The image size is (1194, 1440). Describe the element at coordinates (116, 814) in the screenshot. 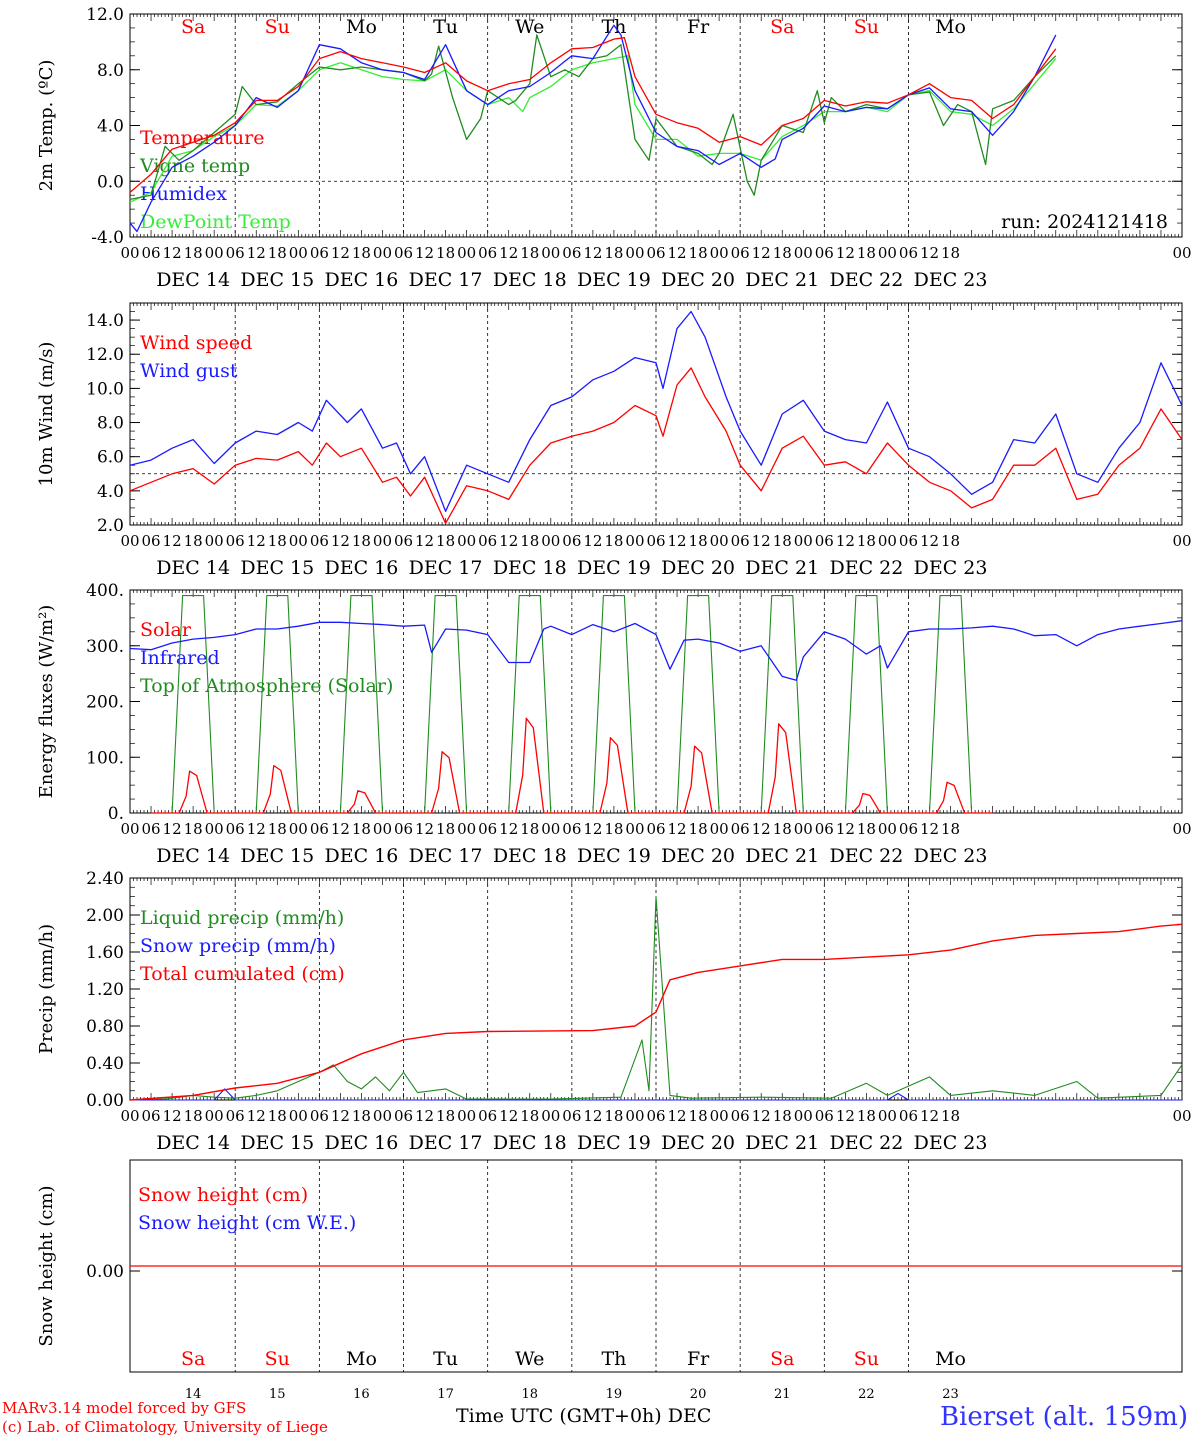

I see `y-tick-label: 0.` at that location.